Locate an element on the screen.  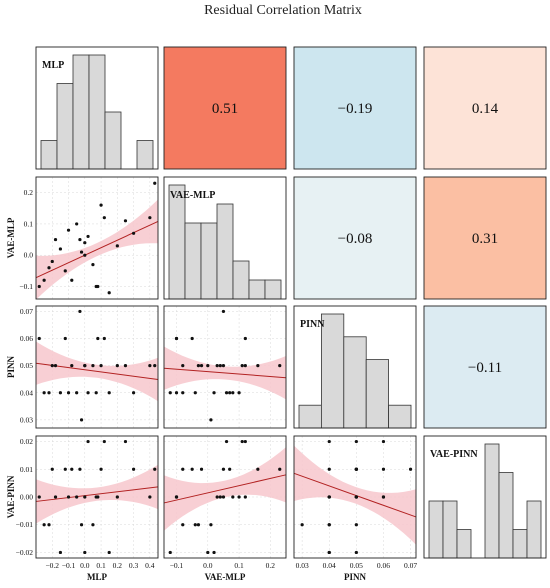
hist-vae-pinn-frame is located at coordinates (485, 497).